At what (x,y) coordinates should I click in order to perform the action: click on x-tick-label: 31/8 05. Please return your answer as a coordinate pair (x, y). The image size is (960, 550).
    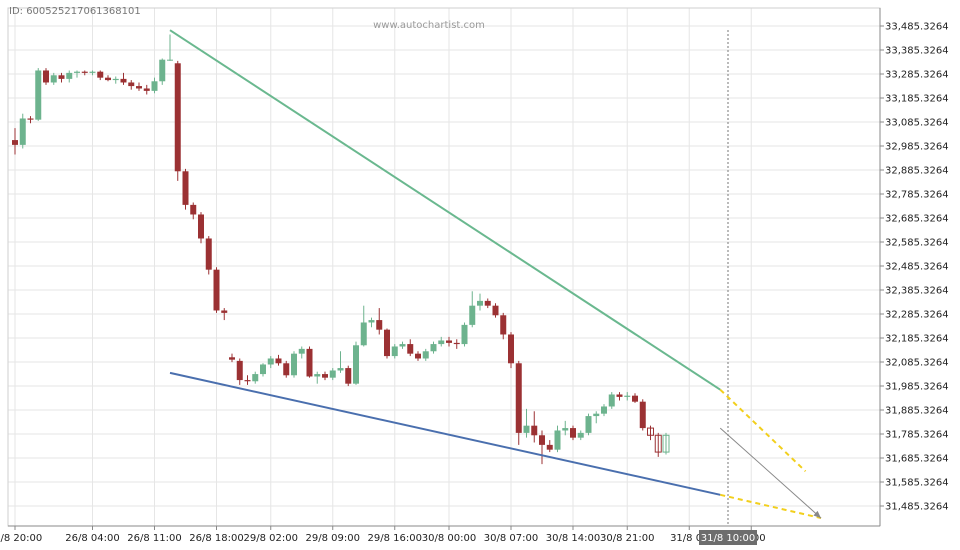
    Looking at the image, I should click on (689, 538).